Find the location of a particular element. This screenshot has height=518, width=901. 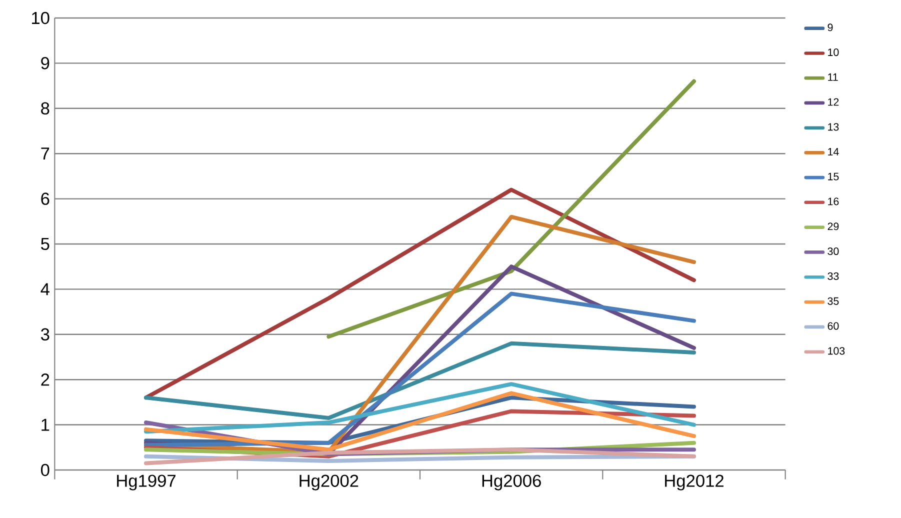

y-tick-label: 6 is located at coordinates (45, 198).